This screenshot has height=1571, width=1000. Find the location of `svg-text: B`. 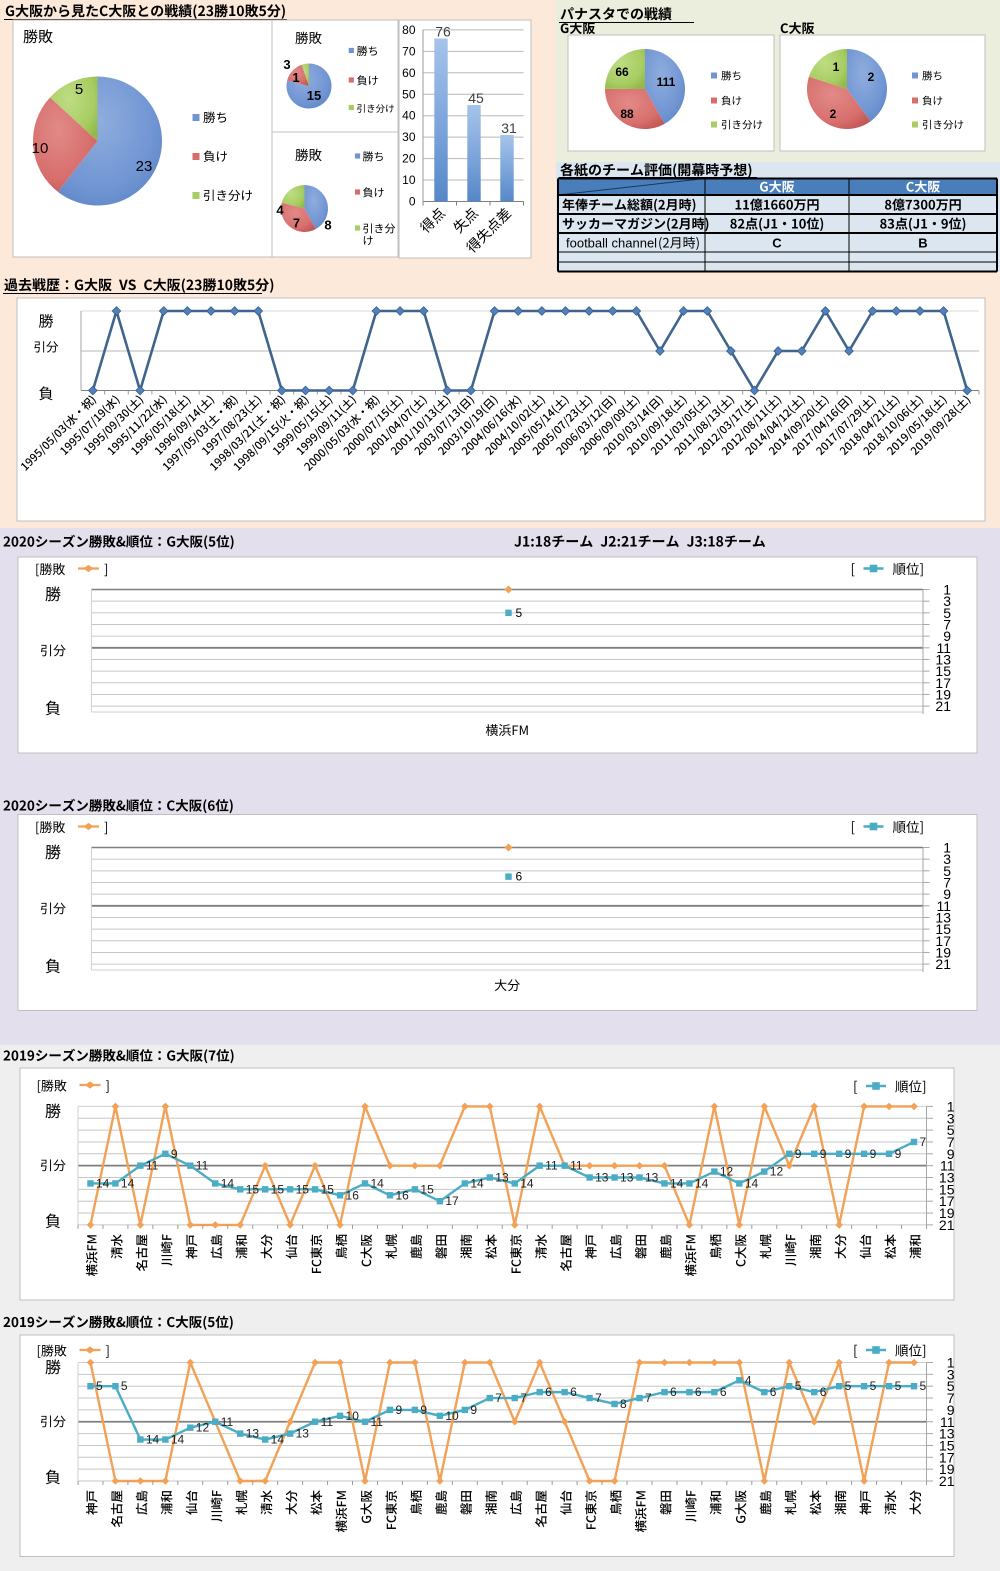

svg-text: B is located at coordinates (922, 243).